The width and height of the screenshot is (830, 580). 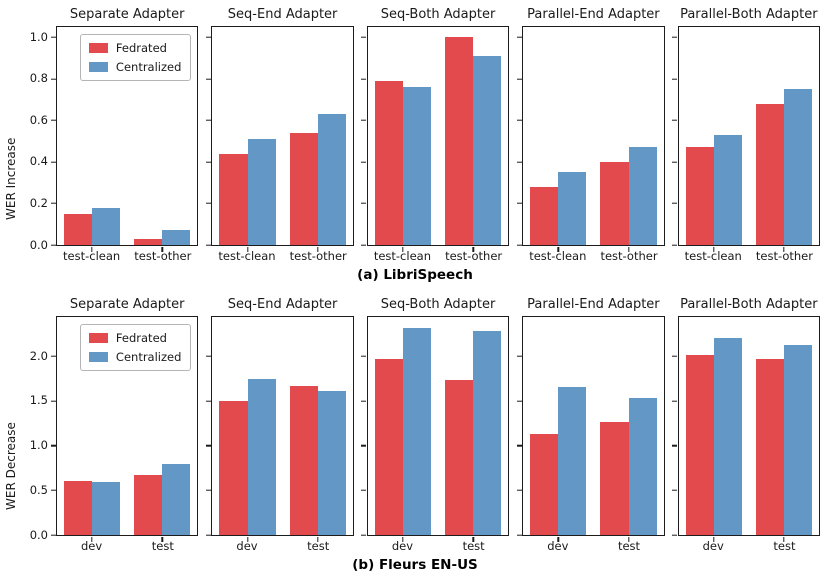 I want to click on legend: Fedrated Centralized, so click(x=135, y=57).